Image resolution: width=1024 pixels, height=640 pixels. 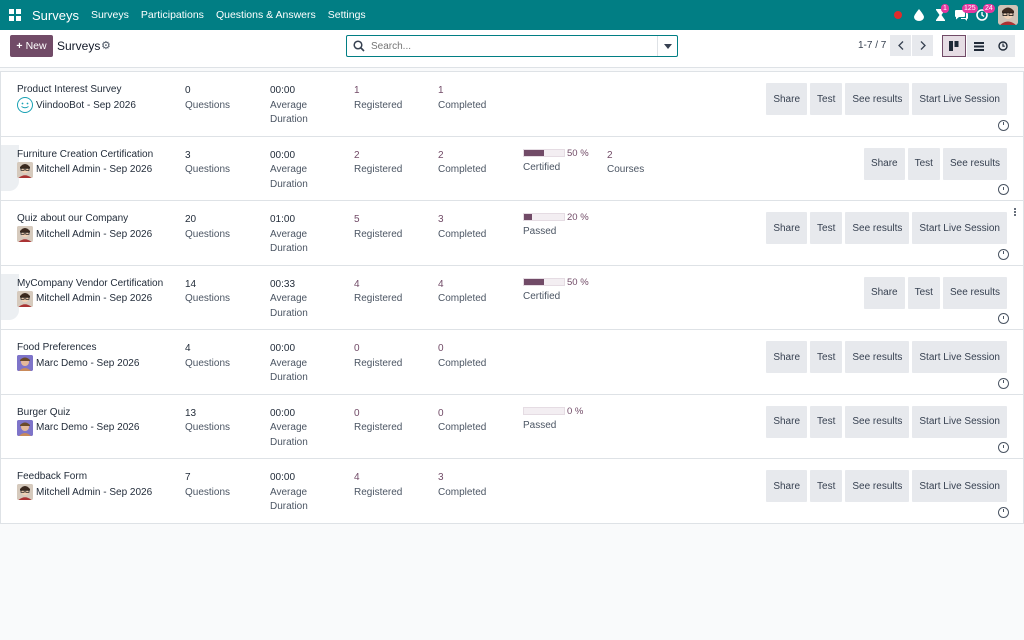 I want to click on registered-stat: 1 Registered, so click(x=378, y=98).